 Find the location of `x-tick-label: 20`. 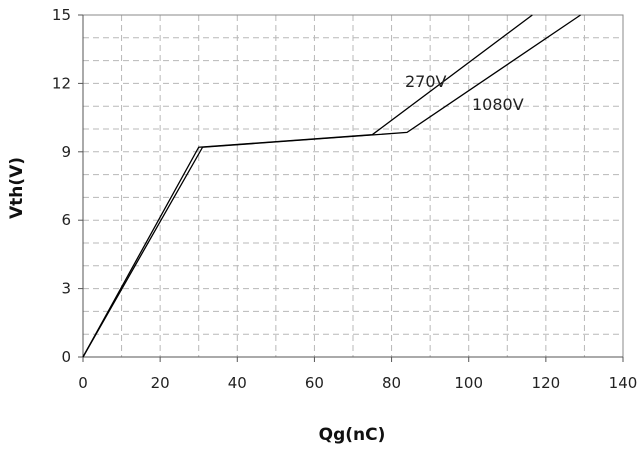

x-tick-label: 20 is located at coordinates (160, 383).